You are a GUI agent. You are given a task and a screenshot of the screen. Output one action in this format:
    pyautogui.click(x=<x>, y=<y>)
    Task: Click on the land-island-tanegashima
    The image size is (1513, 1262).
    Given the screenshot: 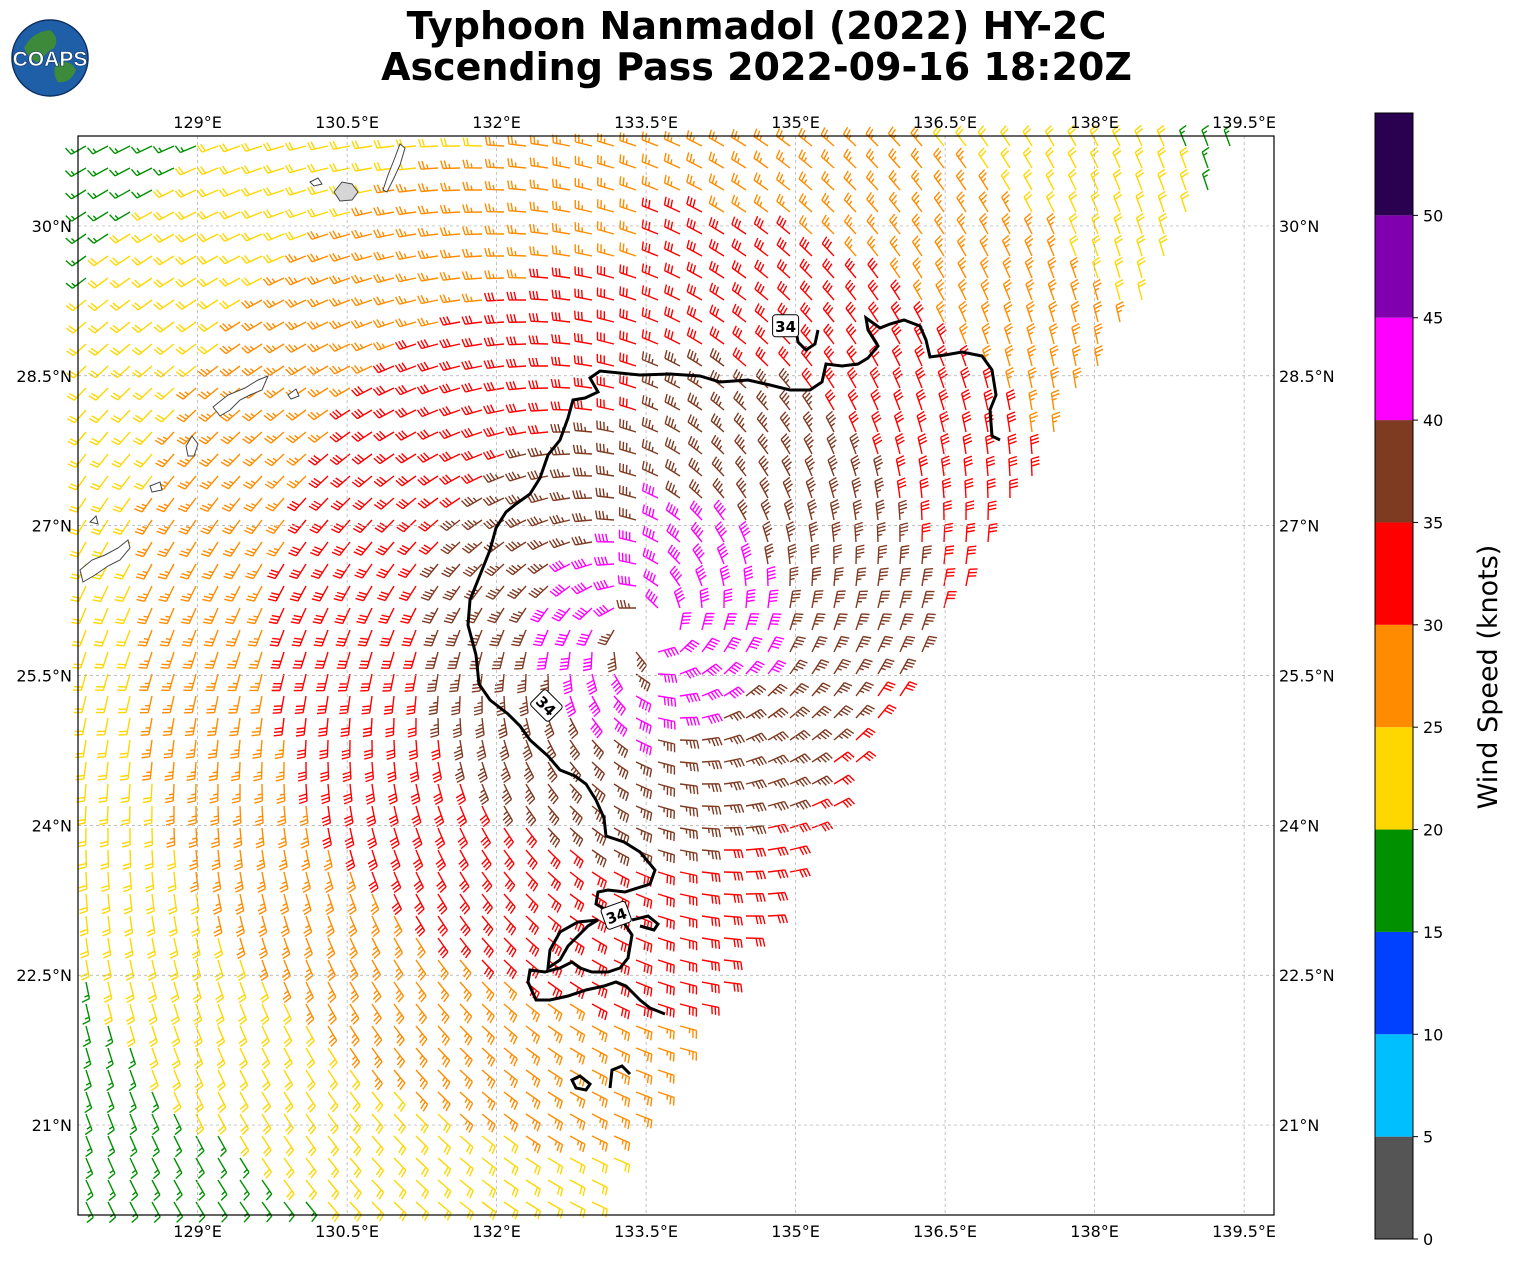 What is the action you would take?
    pyautogui.click(x=394, y=168)
    